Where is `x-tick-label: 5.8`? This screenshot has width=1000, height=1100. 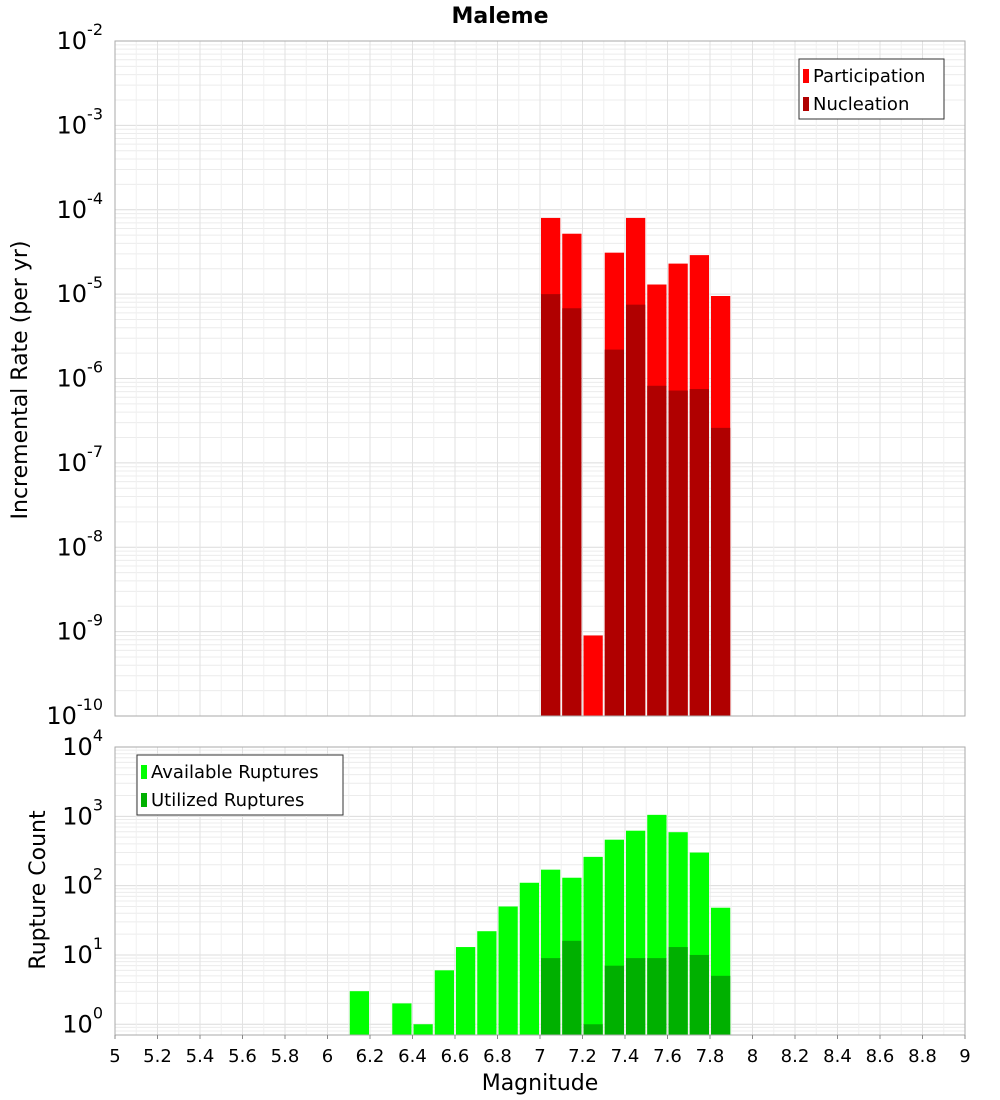 x-tick-label: 5.8 is located at coordinates (285, 1056).